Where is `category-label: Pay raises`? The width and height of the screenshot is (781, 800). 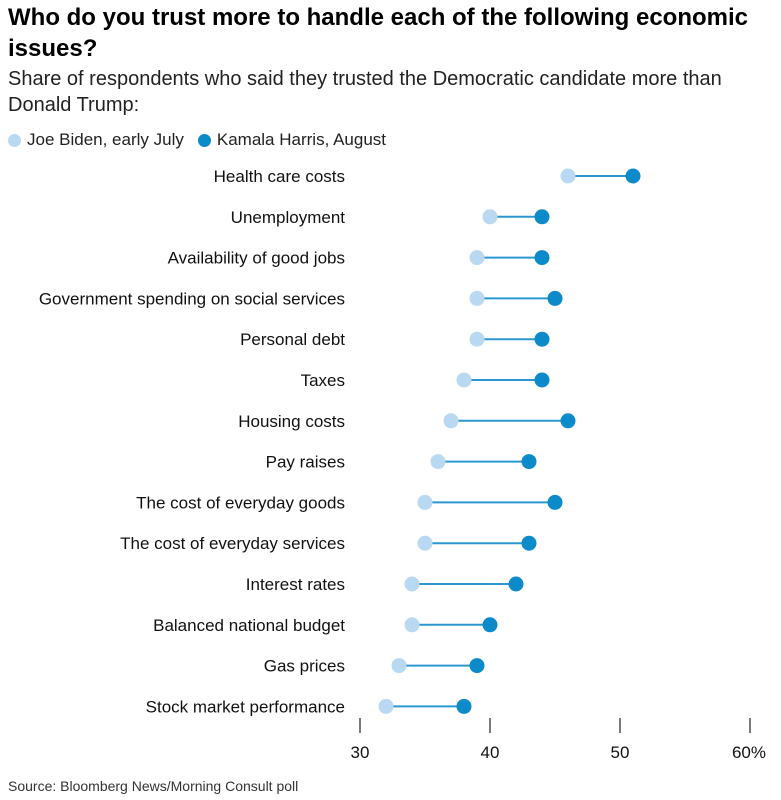
category-label: Pay raises is located at coordinates (305, 462).